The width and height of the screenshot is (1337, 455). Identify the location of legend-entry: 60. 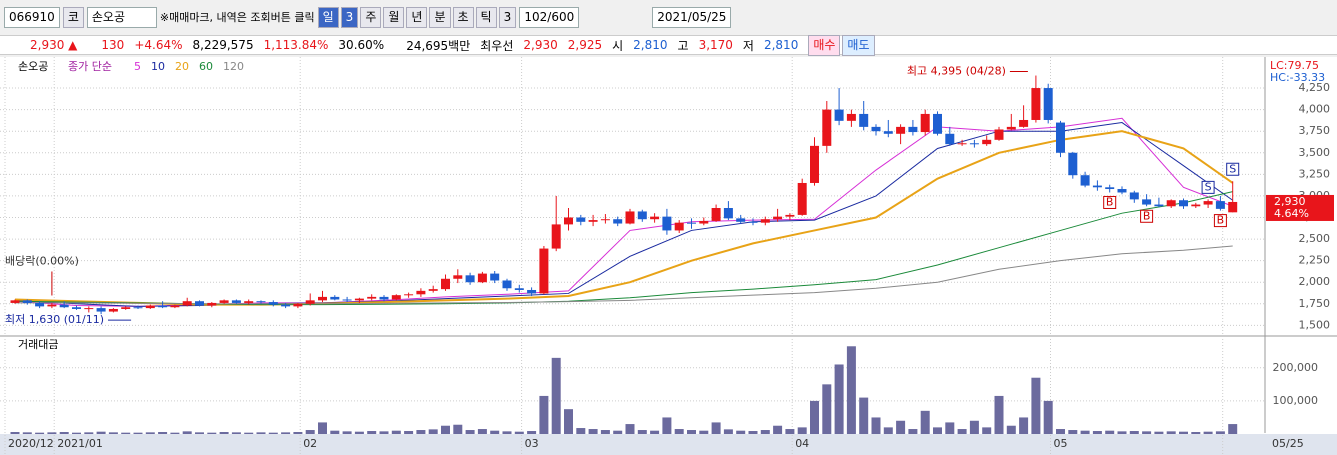
(206, 66).